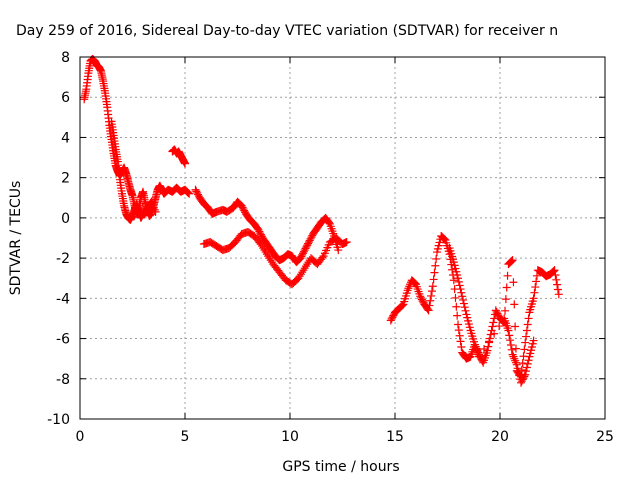 The height and width of the screenshot is (480, 640). What do you see at coordinates (63, 340) in the screenshot?
I see `y-tick-label: -6` at bounding box center [63, 340].